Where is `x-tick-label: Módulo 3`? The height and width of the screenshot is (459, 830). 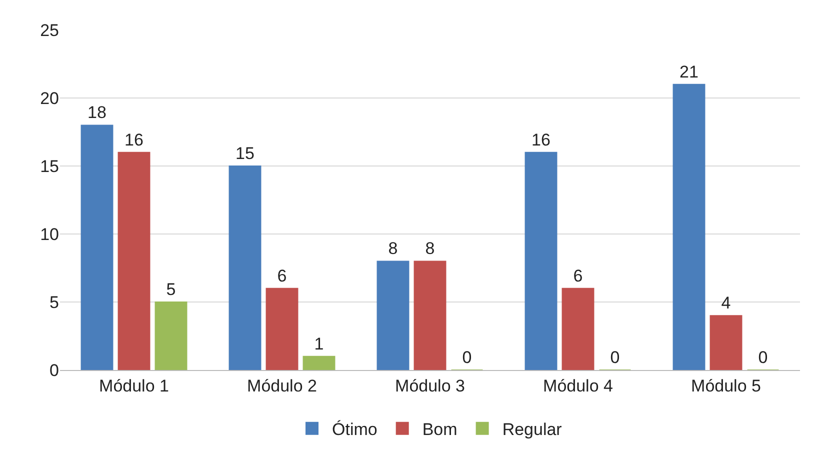
x-tick-label: Módulo 3 is located at coordinates (430, 386).